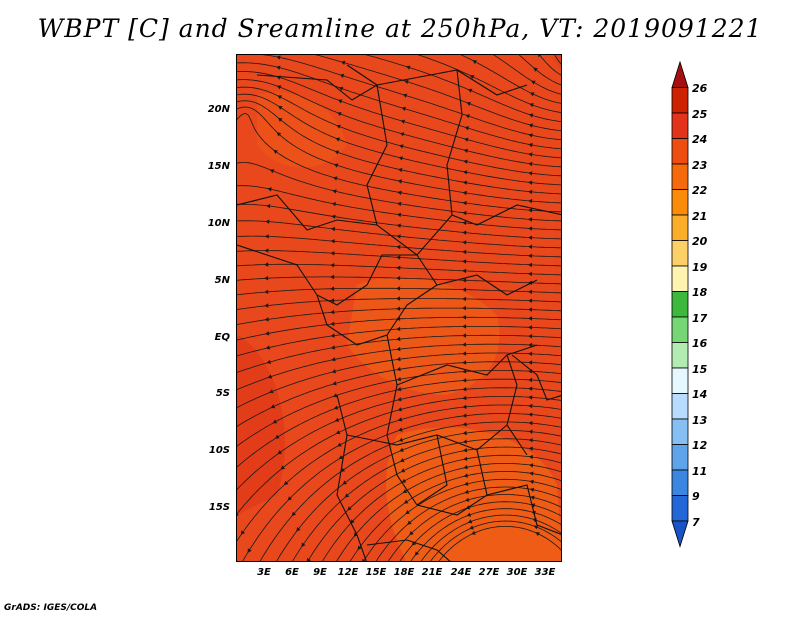 The height and width of the screenshot is (618, 800). I want to click on lat-tick-5s: 5S, so click(222, 393).